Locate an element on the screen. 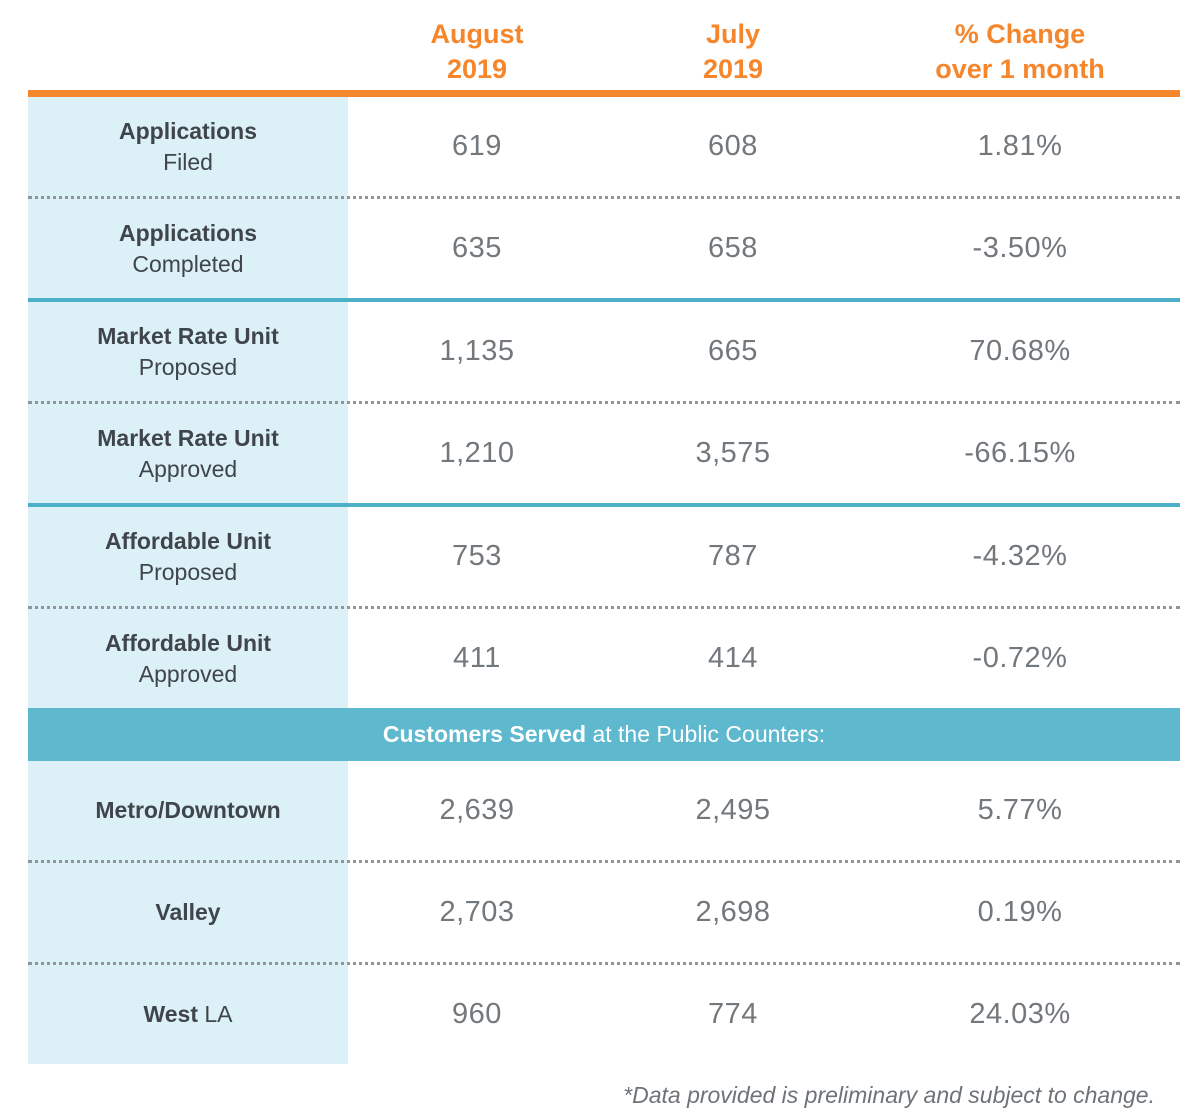  section-banner-rest: at the Public Counters: is located at coordinates (706, 734).